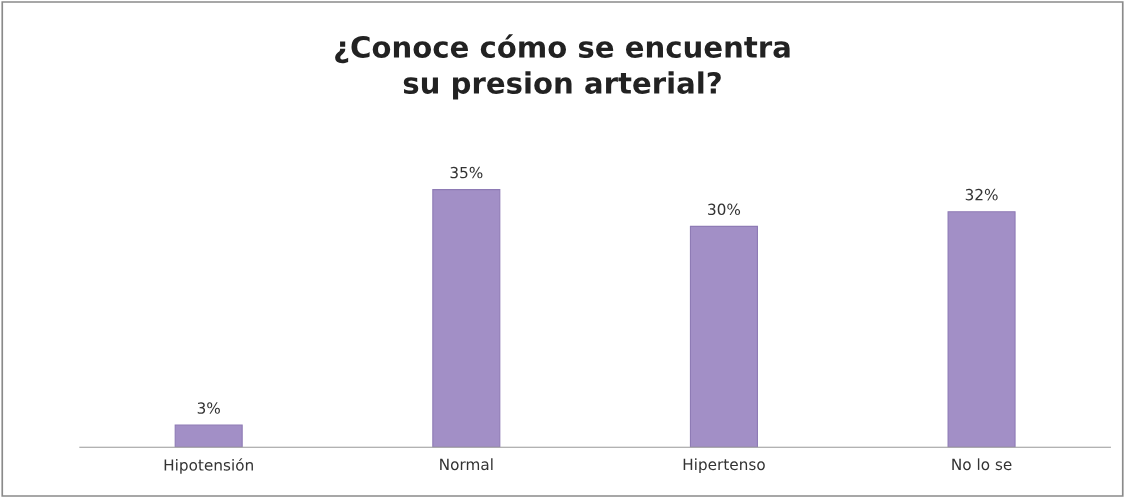  Describe the element at coordinates (208, 466) in the screenshot. I see `x-tick-label: Hipotensión` at that location.